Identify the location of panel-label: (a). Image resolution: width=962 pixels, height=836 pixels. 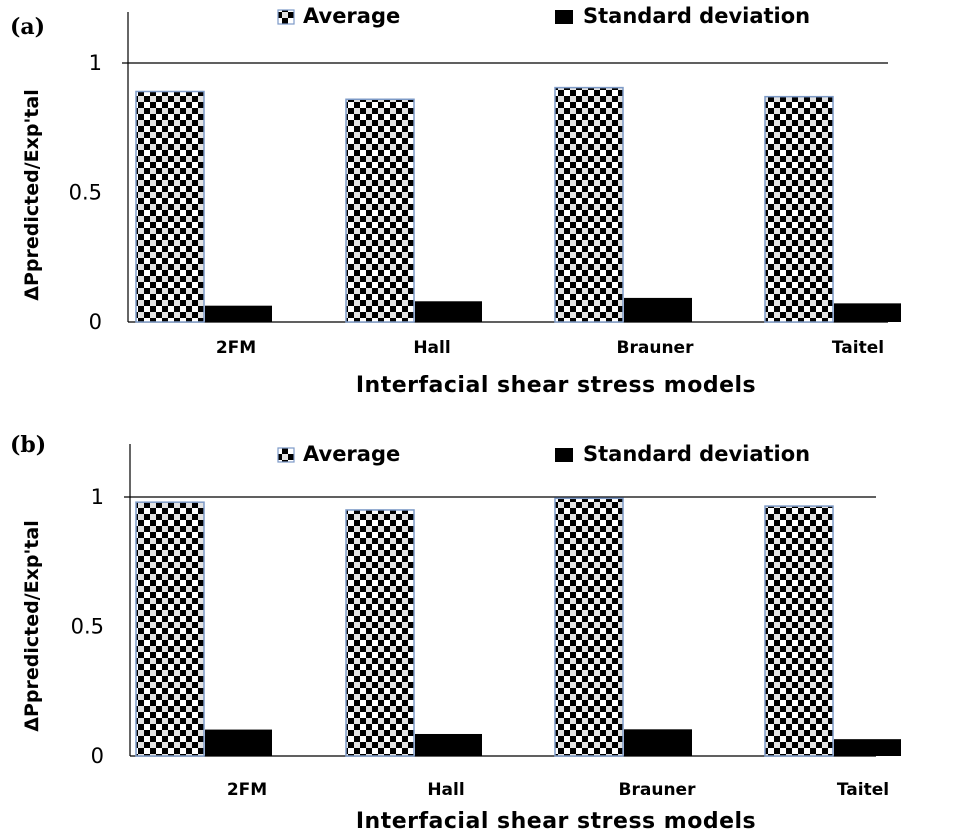
(27, 27).